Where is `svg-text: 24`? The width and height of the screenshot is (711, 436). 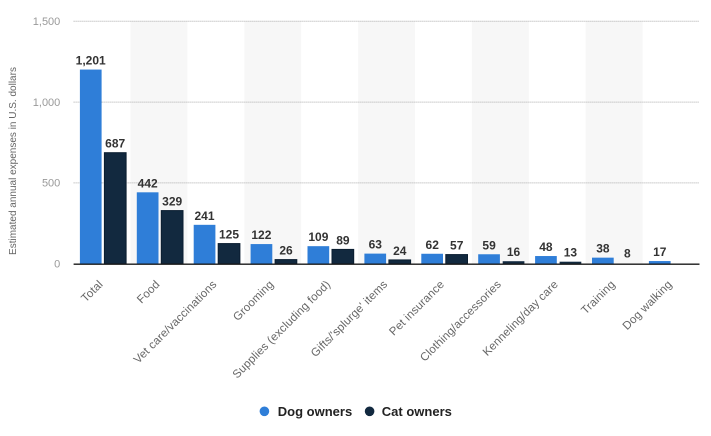
svg-text: 24 is located at coordinates (400, 251).